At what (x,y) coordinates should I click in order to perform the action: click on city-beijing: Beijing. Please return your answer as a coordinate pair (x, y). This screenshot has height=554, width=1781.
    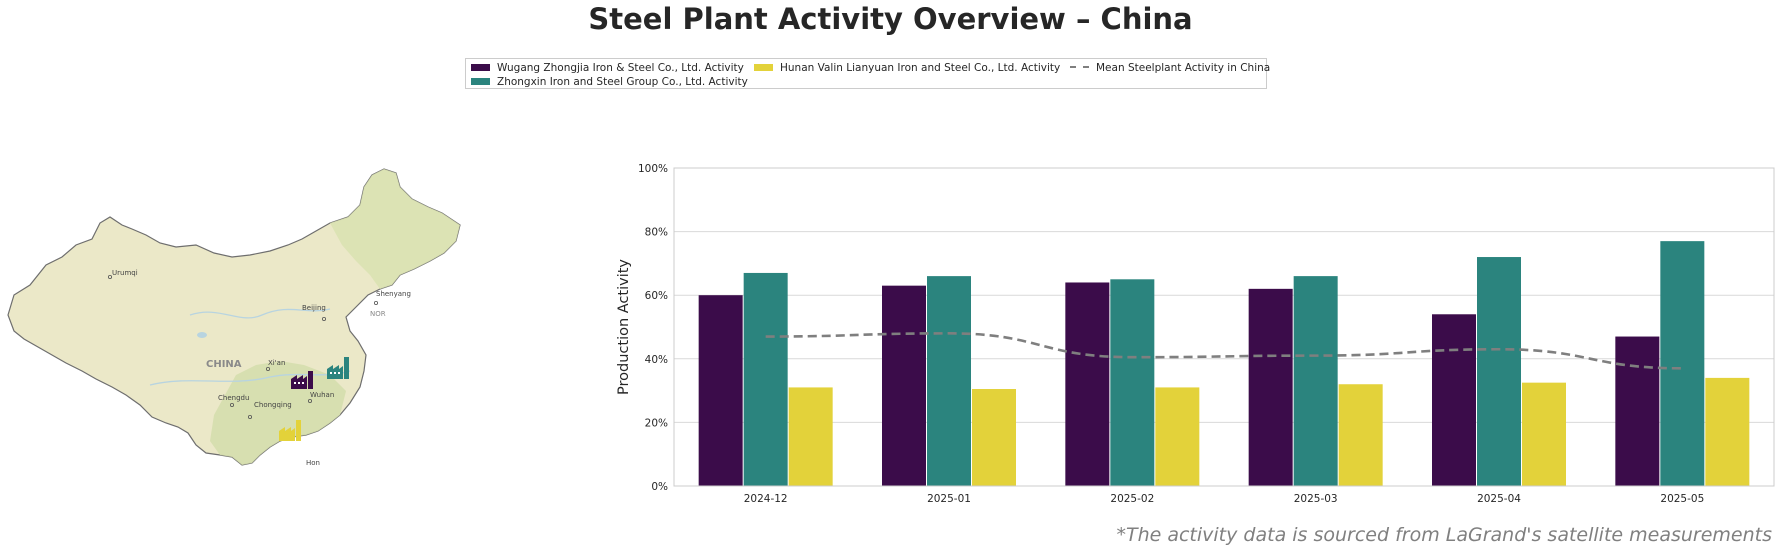
    Looking at the image, I should click on (314, 312).